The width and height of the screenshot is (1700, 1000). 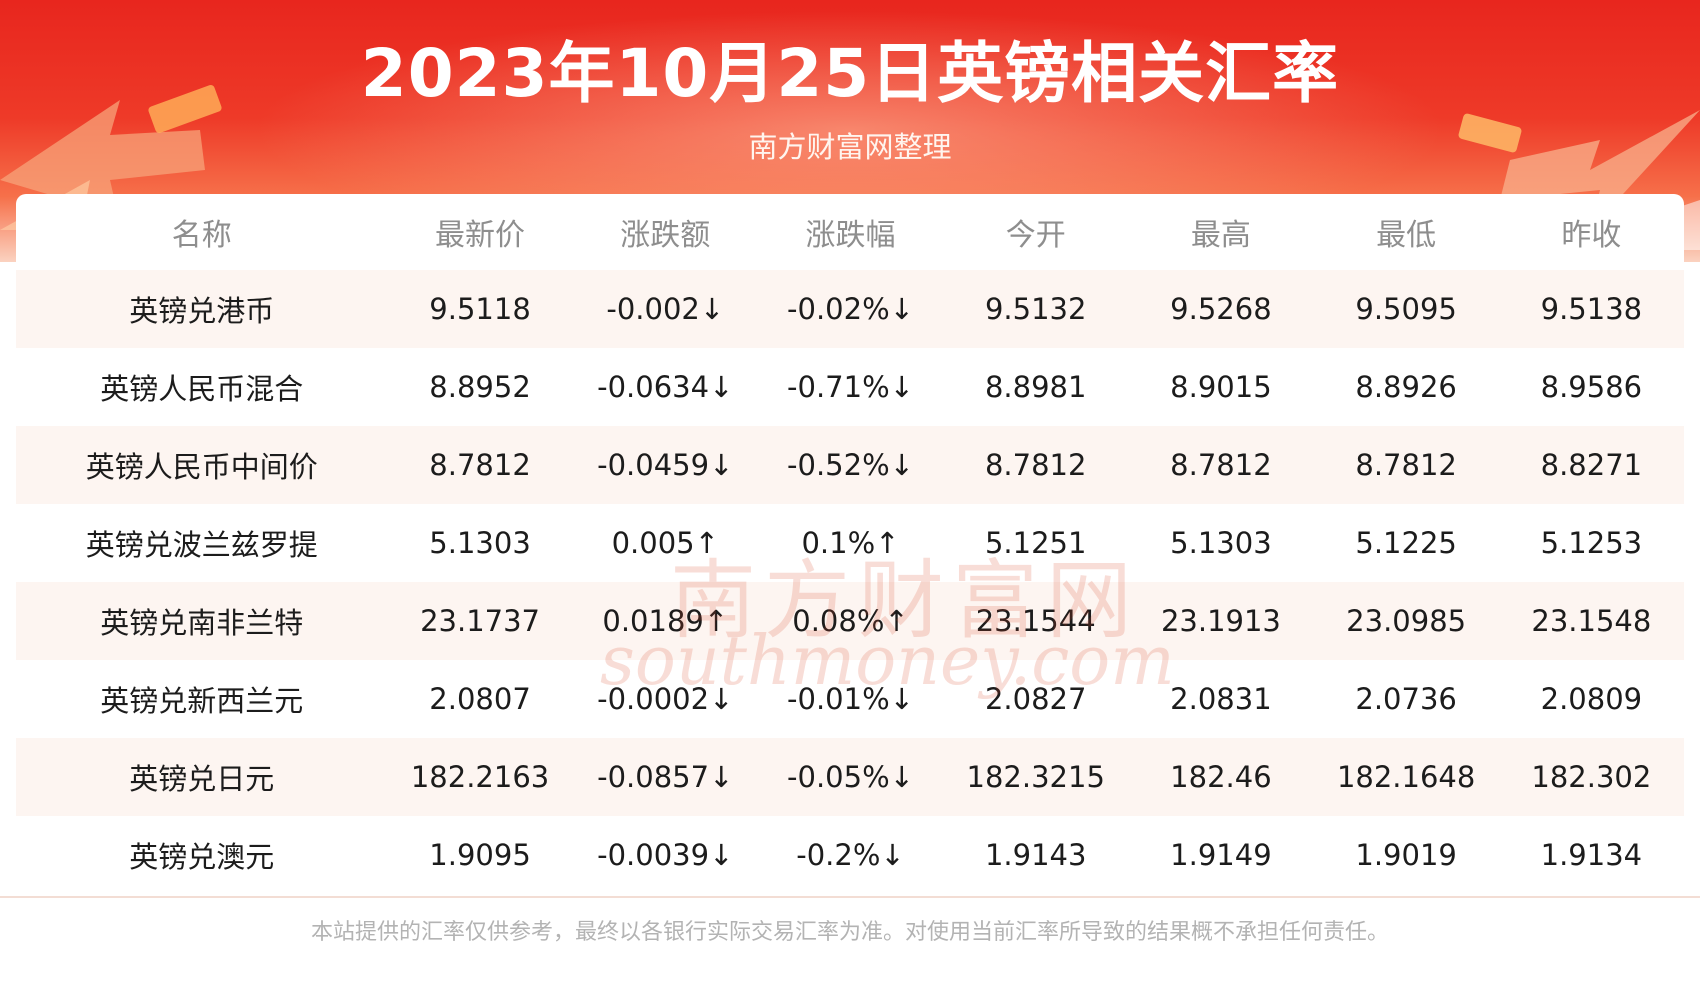 I want to click on rate-cell-prev-close: 182.302, so click(x=1591, y=777).